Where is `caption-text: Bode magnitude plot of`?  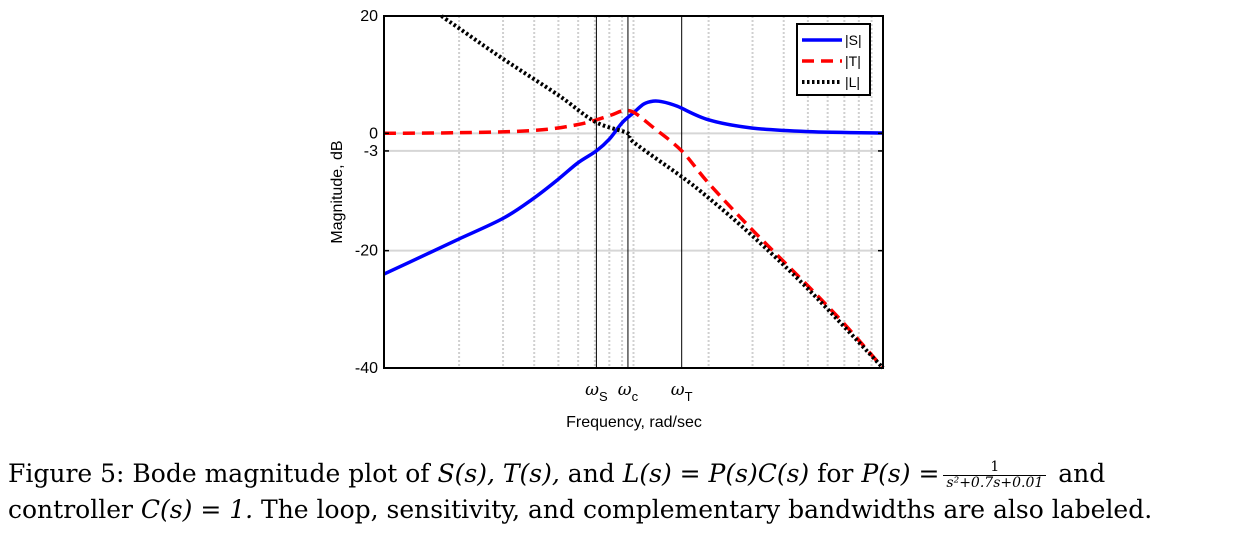
caption-text: Bode magnitude plot of is located at coordinates (281, 473).